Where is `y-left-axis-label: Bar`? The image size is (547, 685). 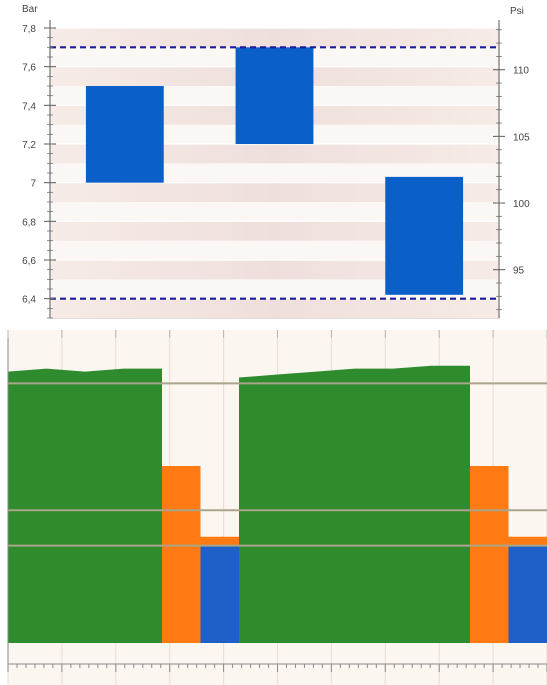 y-left-axis-label: Bar is located at coordinates (30, 9).